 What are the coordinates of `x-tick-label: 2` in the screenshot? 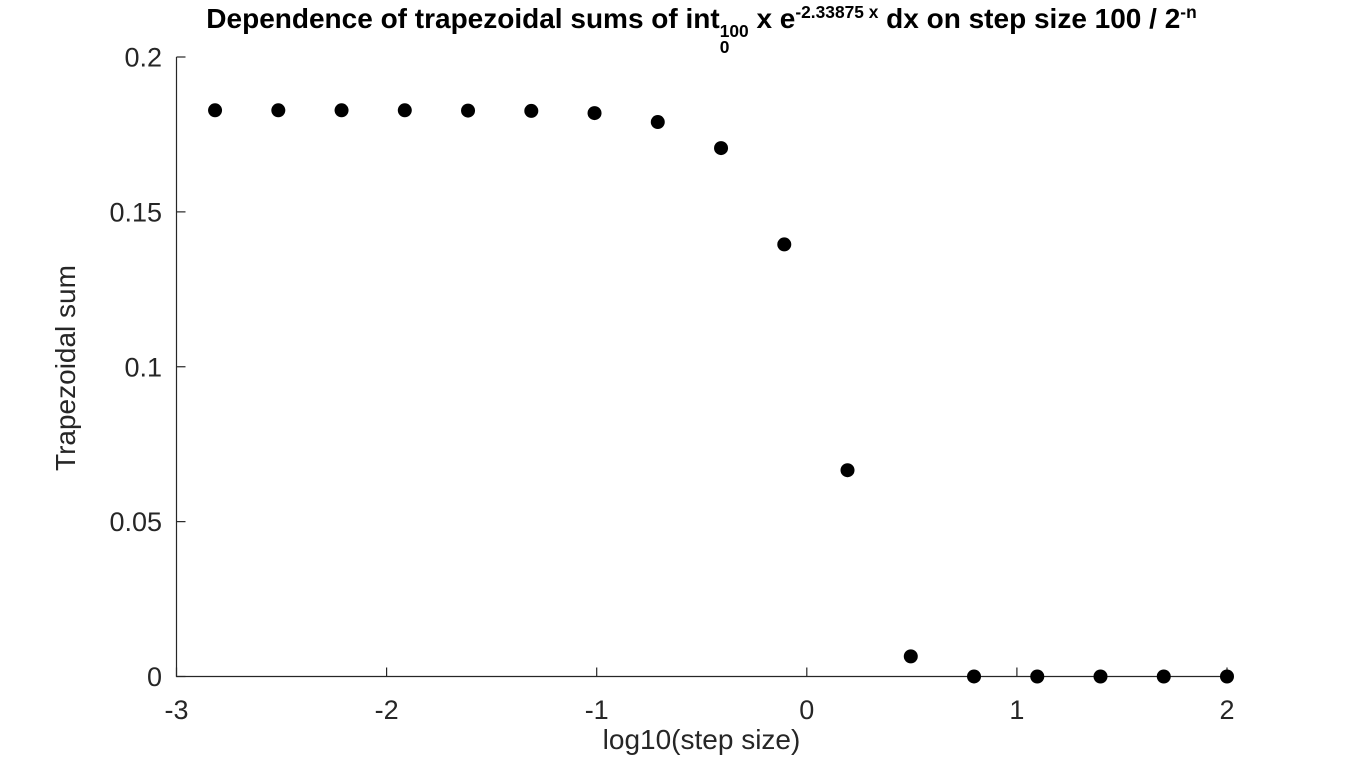 It's located at (1226, 710).